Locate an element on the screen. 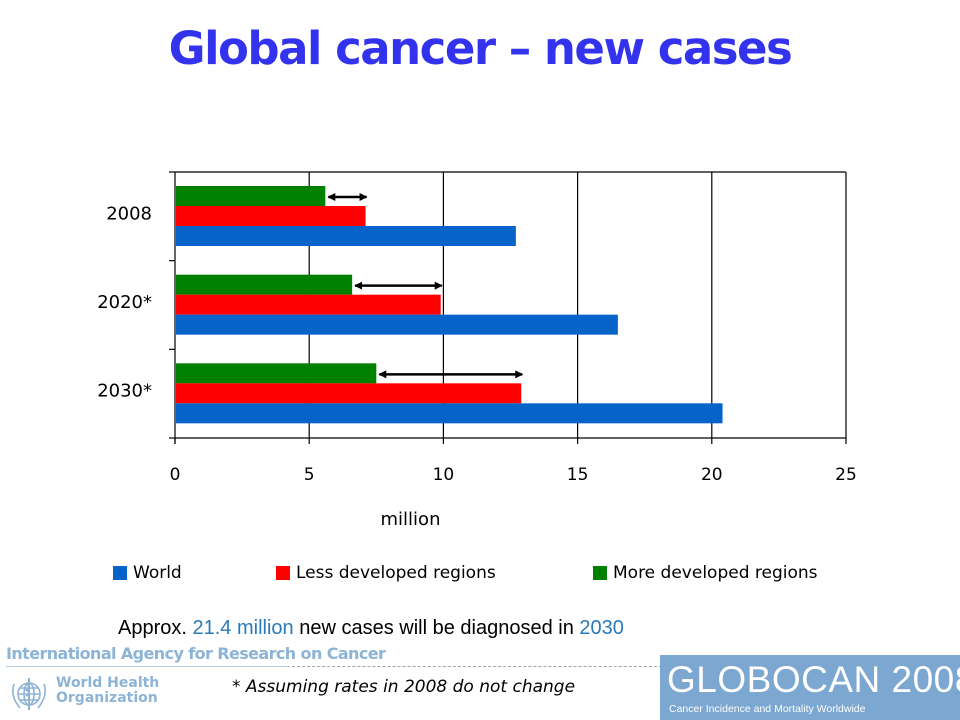  legend-label-more-developed: More developed regions is located at coordinates (715, 573).